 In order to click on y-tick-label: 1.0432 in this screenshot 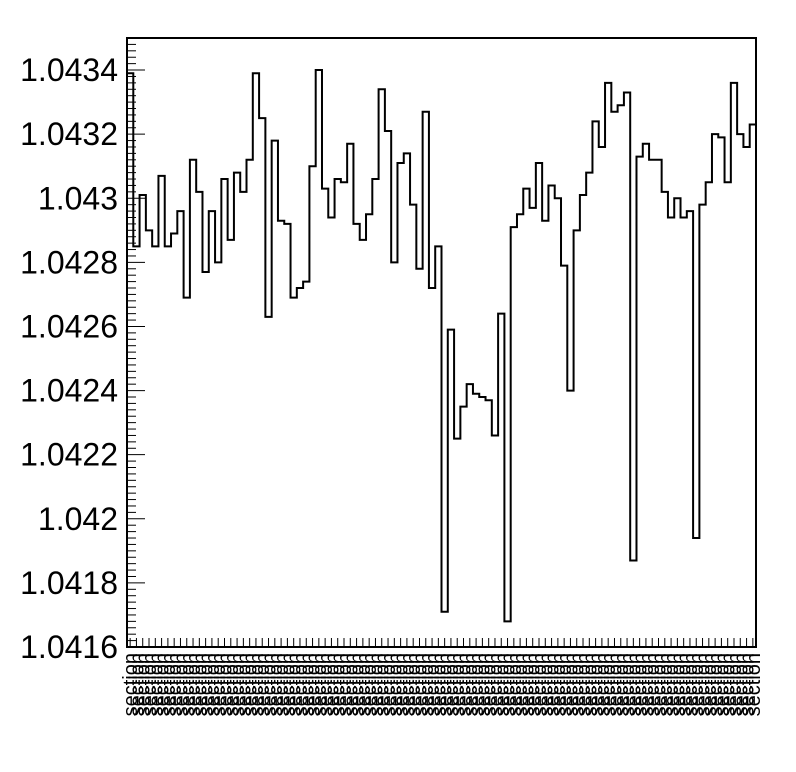, I will do `click(69, 134)`.